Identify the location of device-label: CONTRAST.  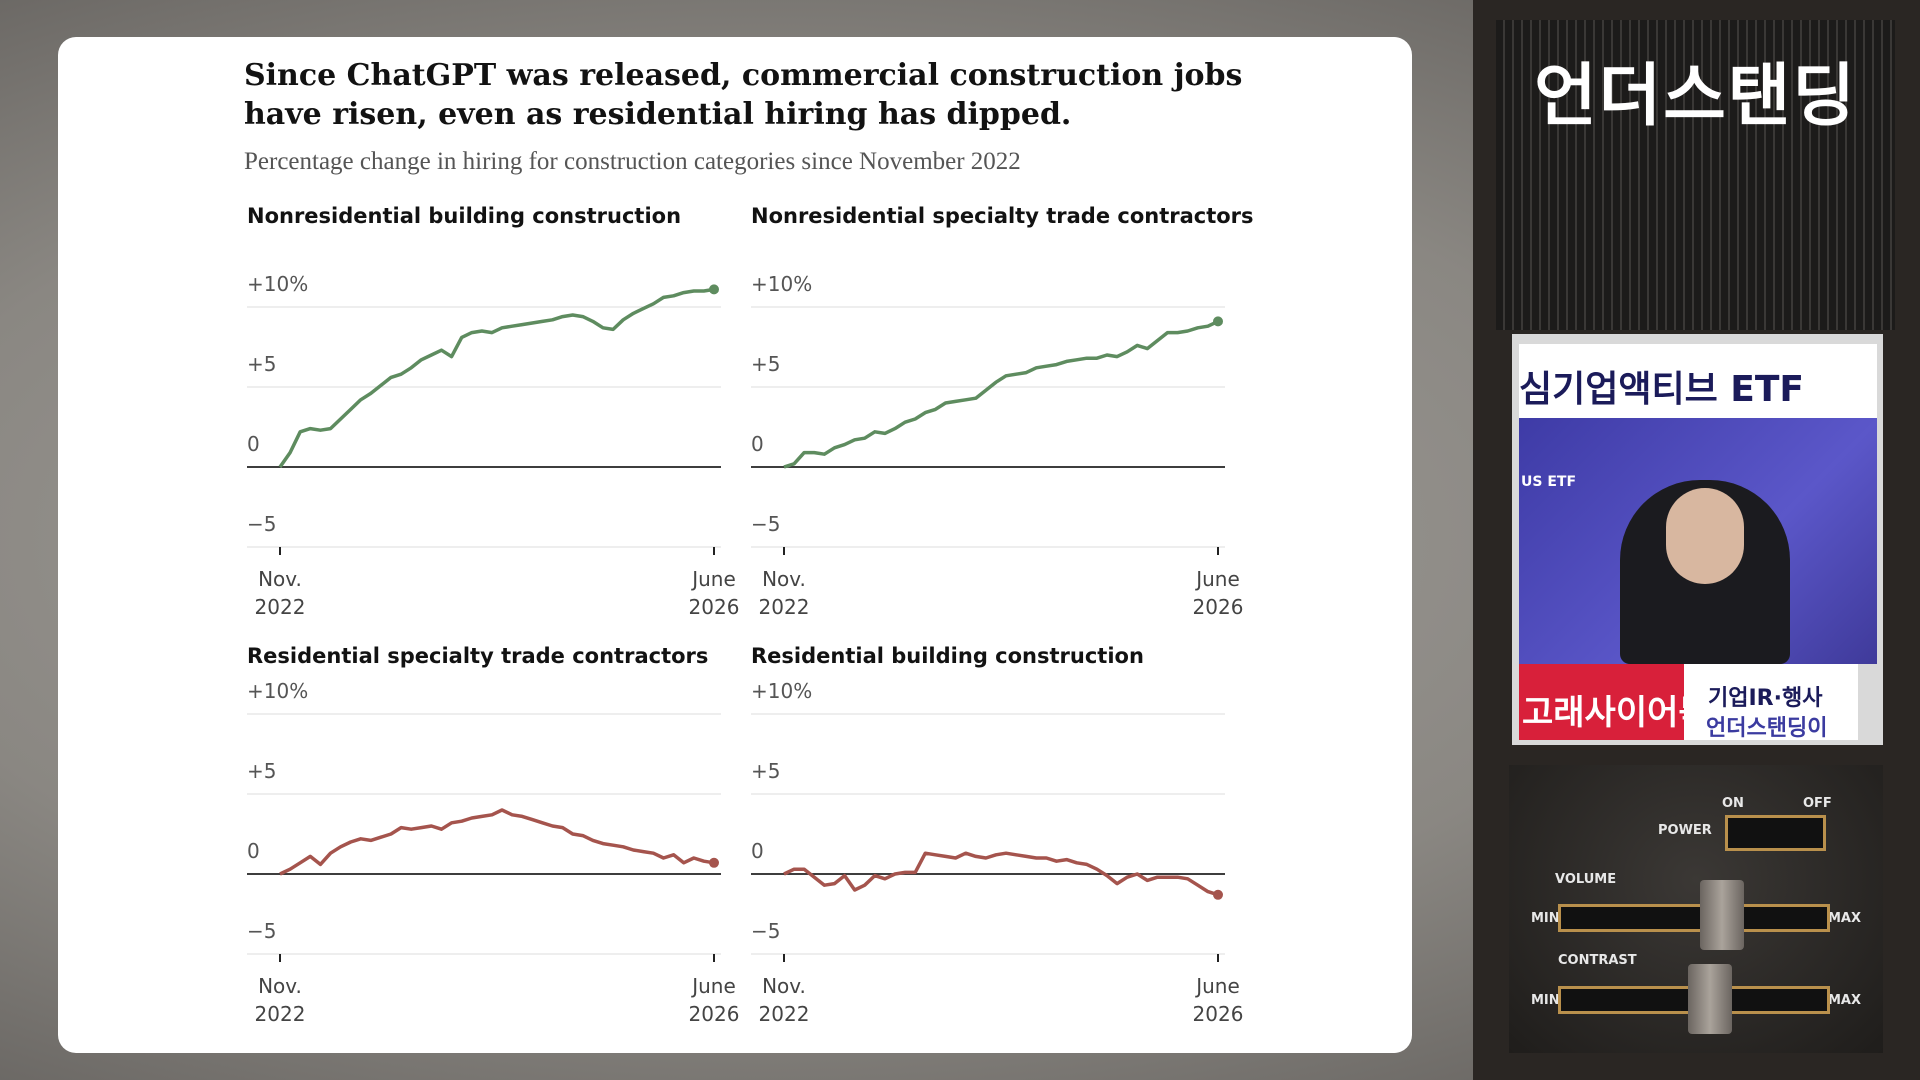
(1597, 960).